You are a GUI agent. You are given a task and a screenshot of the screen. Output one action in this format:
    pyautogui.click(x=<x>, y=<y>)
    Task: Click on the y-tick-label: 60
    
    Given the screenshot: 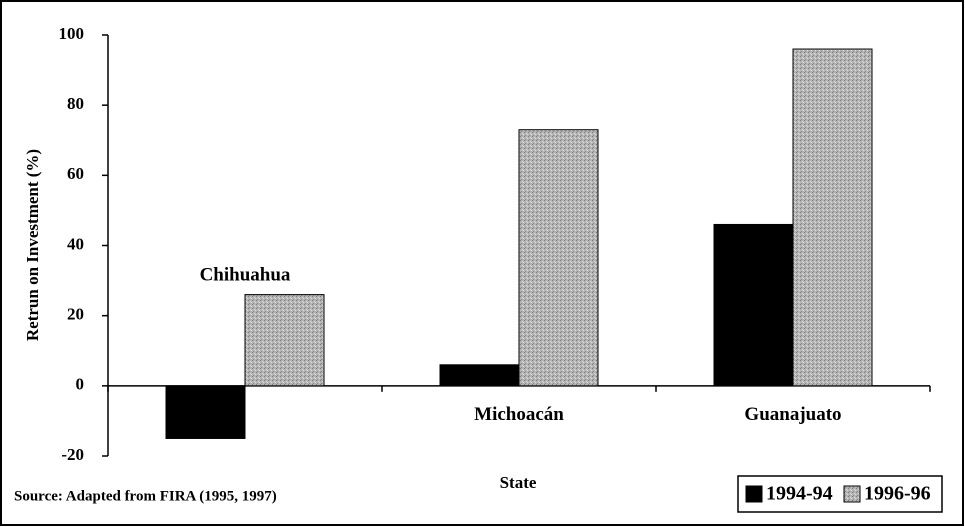 What is the action you would take?
    pyautogui.click(x=75, y=173)
    